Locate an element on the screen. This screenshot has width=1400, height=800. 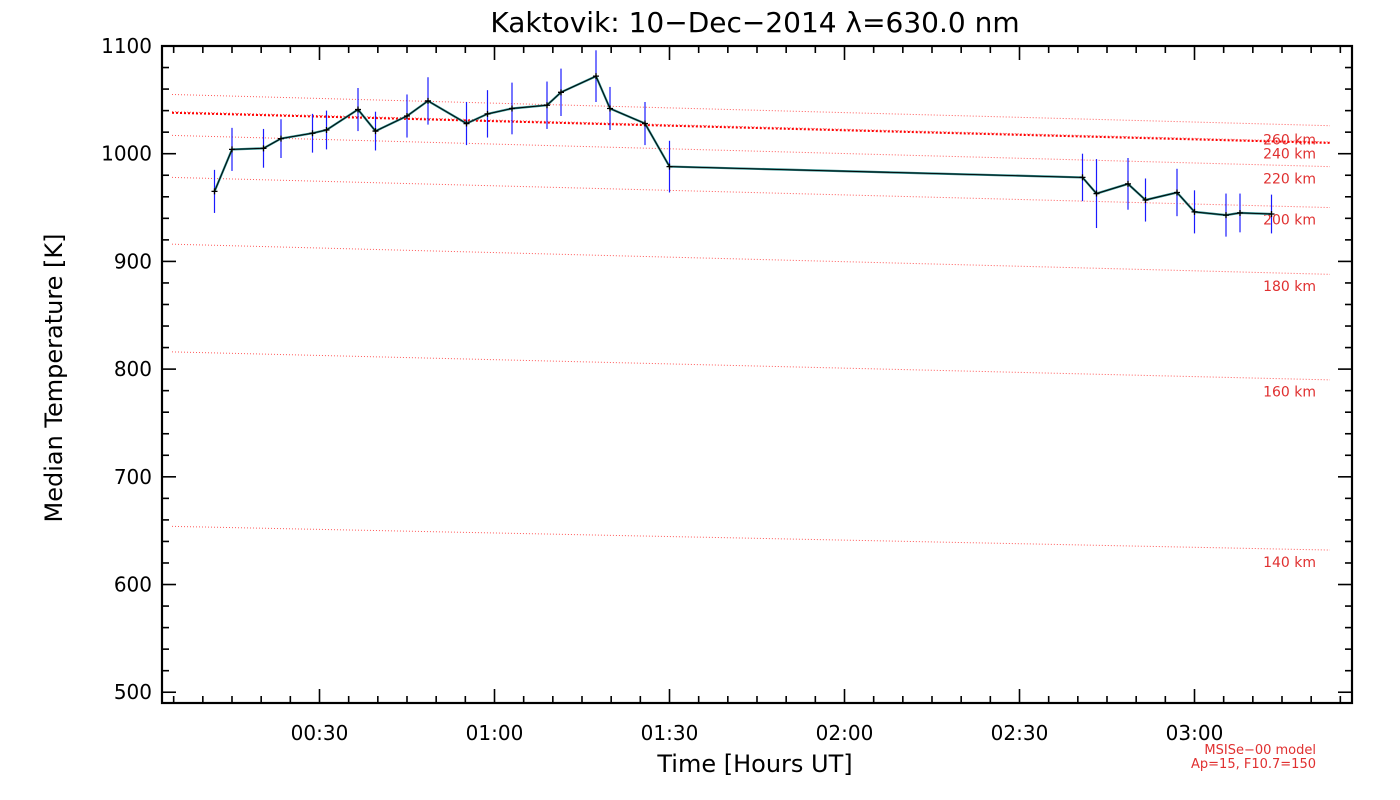
reference-label-0: 140 km is located at coordinates (1289, 563).